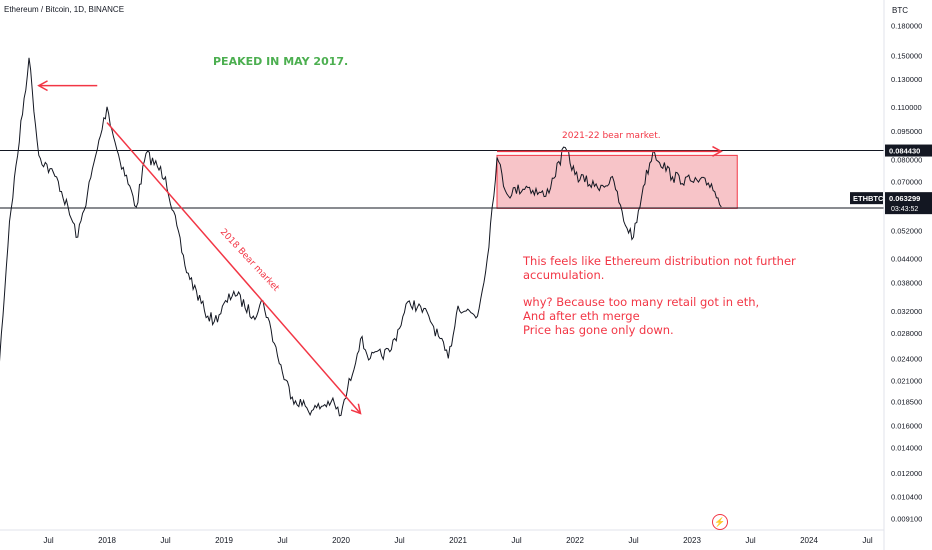 The image size is (932, 550). What do you see at coordinates (809, 540) in the screenshot?
I see `time-tick-label: 2024` at bounding box center [809, 540].